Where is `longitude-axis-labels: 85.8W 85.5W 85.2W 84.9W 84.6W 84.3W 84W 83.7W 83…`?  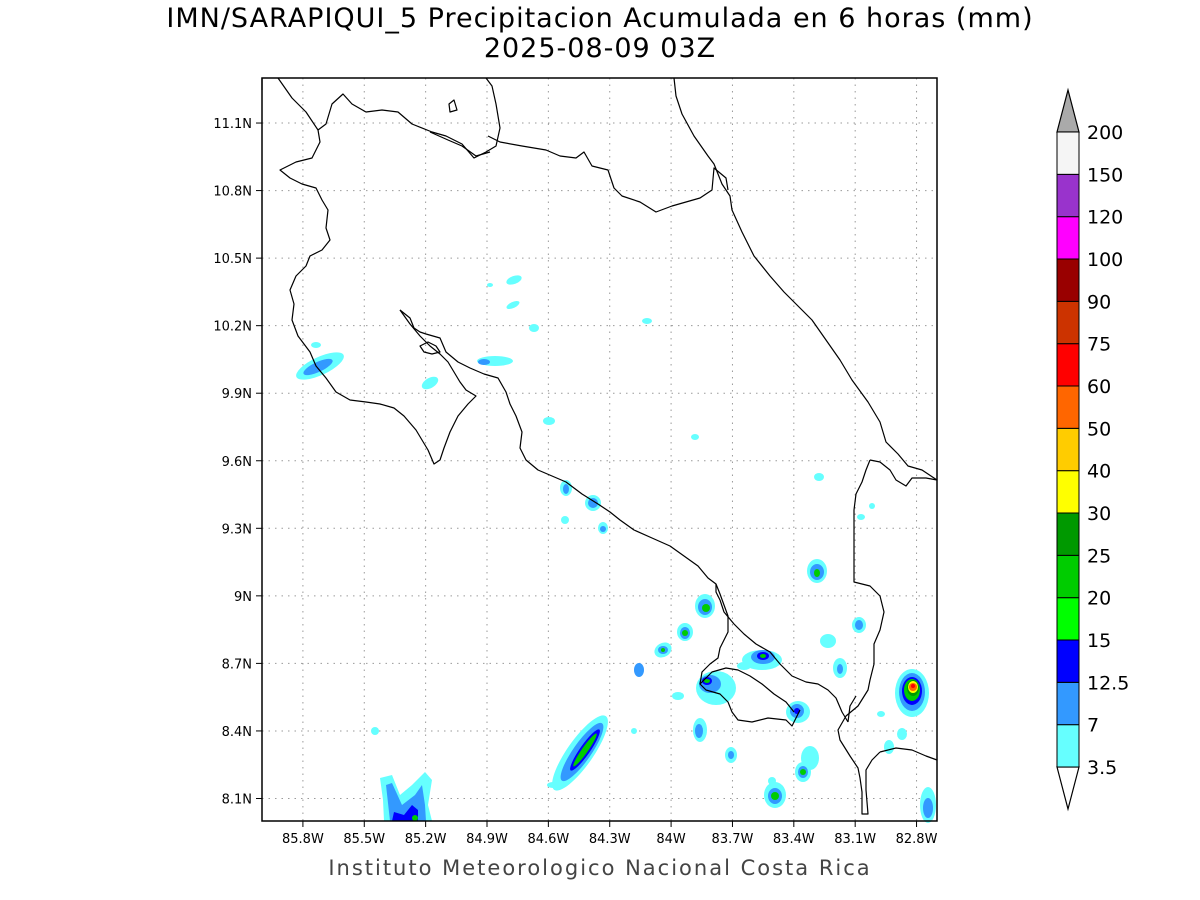 longitude-axis-labels: 85.8W 85.5W 85.2W 84.9W 84.6W 84.3W 84W 83.7W 83… is located at coordinates (610, 839).